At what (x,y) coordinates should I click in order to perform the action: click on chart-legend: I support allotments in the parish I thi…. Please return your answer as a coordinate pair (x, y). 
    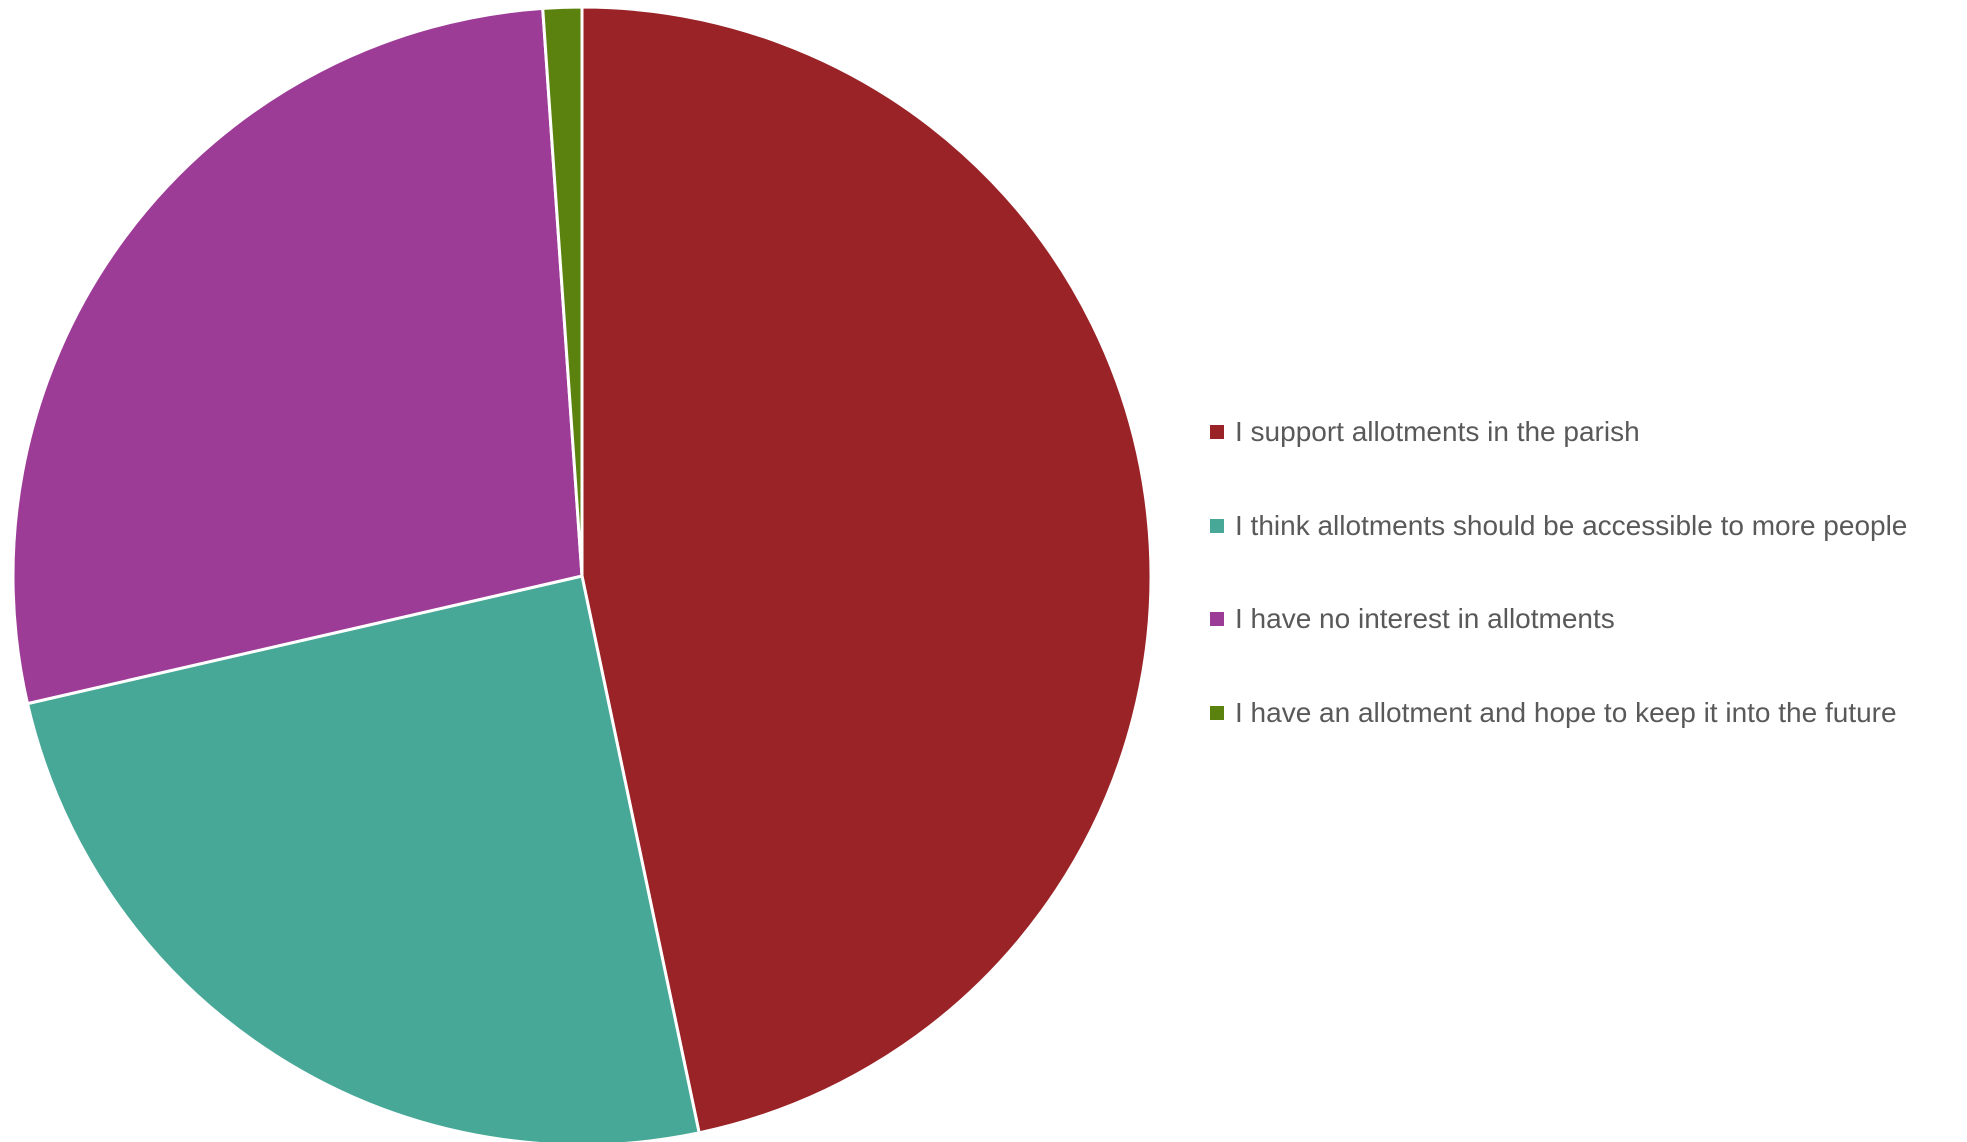
    Looking at the image, I should click on (1580, 599).